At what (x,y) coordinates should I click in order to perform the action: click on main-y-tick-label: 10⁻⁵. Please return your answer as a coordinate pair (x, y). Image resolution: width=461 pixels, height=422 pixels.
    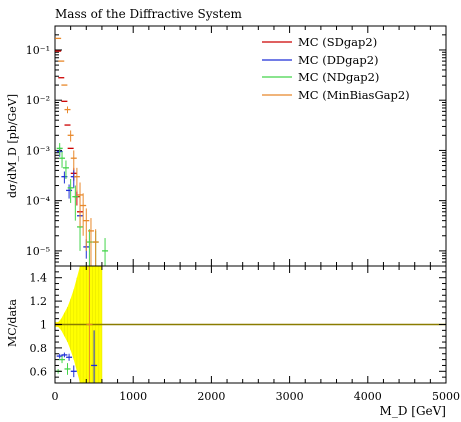
    Looking at the image, I should click on (38, 251).